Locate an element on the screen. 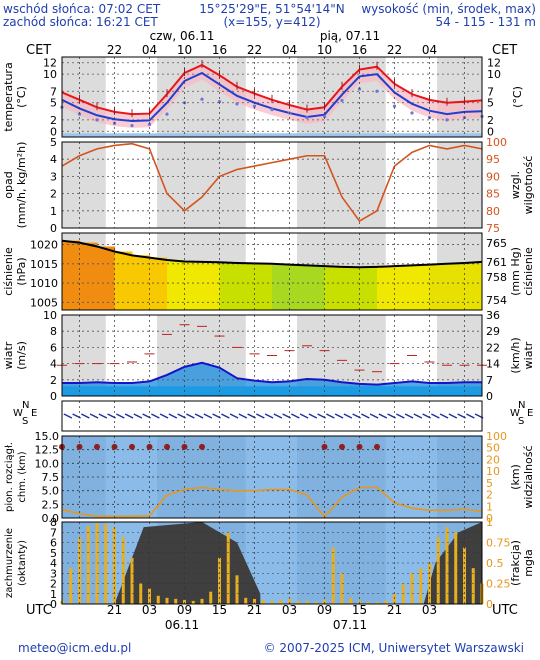 The width and height of the screenshot is (540, 660). pressure-ylabel-right-unit: (mm Hg) is located at coordinates (515, 271).